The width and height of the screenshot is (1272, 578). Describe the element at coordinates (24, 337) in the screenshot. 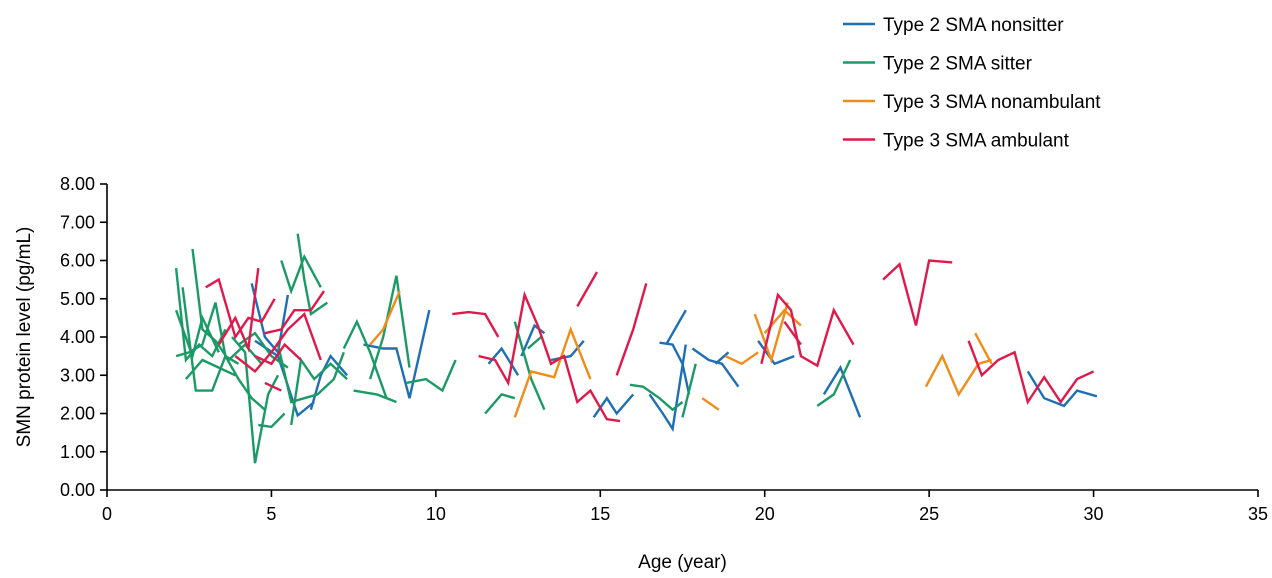

I see `y-axis-title: SMN protein level (pg/mL)` at that location.